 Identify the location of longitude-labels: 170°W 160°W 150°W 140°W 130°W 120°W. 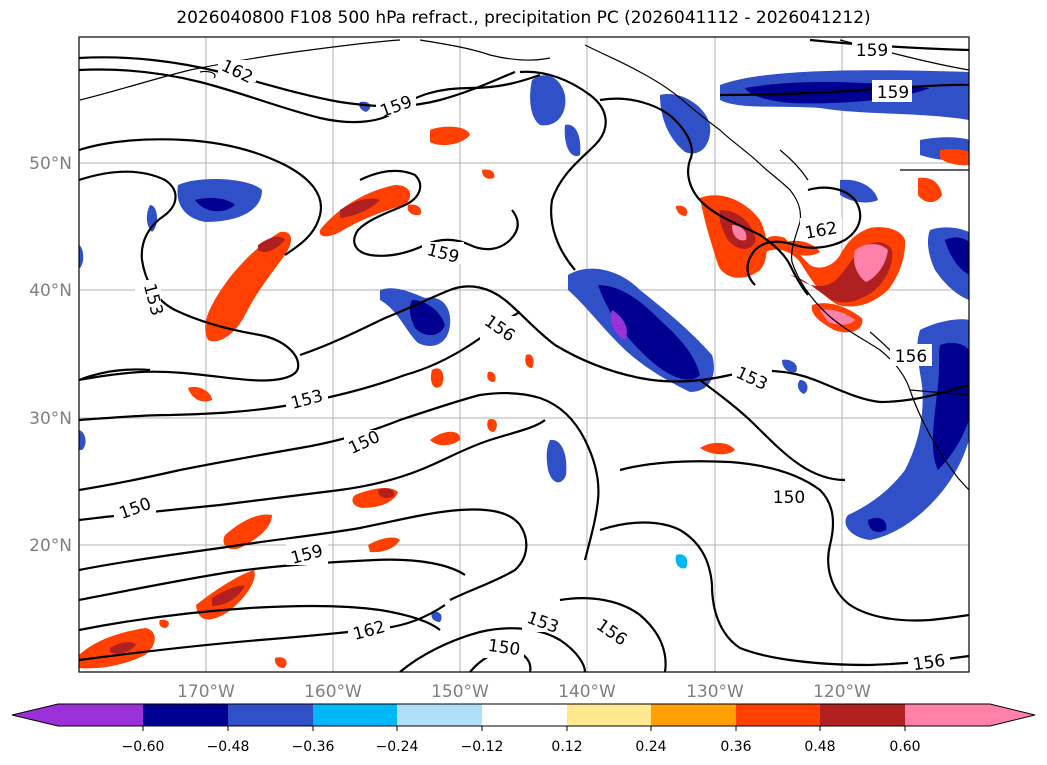
(524, 692).